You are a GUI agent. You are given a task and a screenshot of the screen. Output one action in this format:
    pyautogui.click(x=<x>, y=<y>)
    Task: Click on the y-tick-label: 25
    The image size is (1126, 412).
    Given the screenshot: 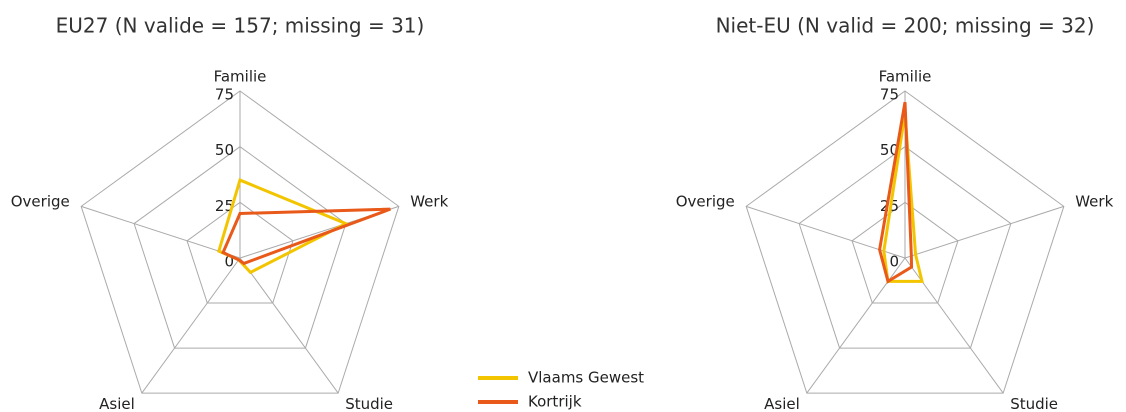 What is the action you would take?
    pyautogui.click(x=224, y=206)
    